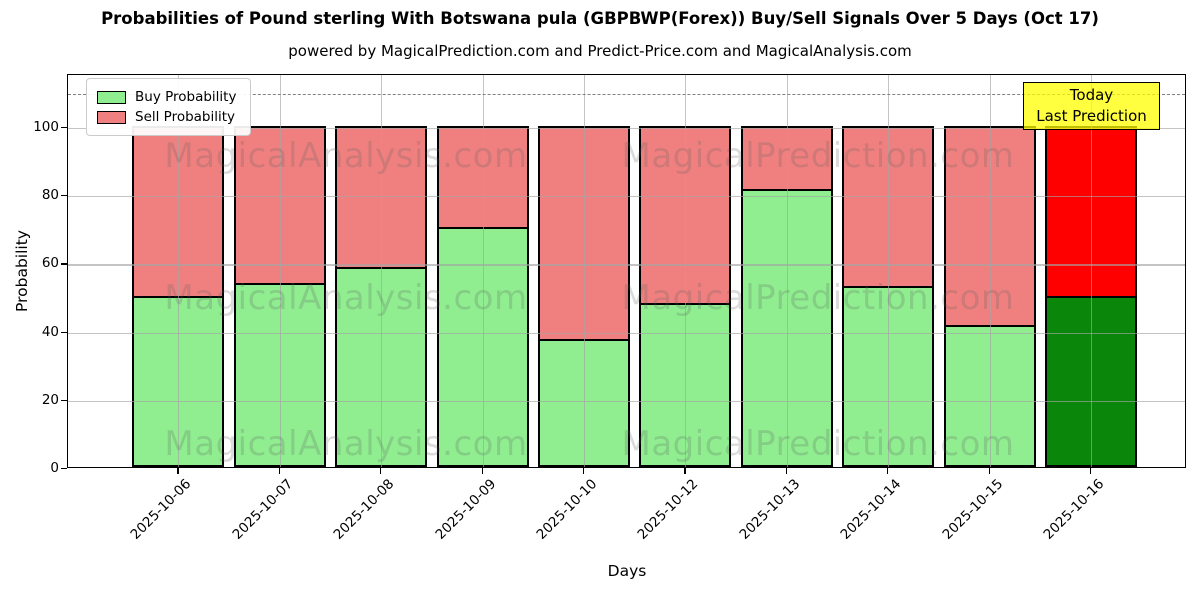 The width and height of the screenshot is (1200, 600). Describe the element at coordinates (111, 117) in the screenshot. I see `sell-swatch-icon` at that location.